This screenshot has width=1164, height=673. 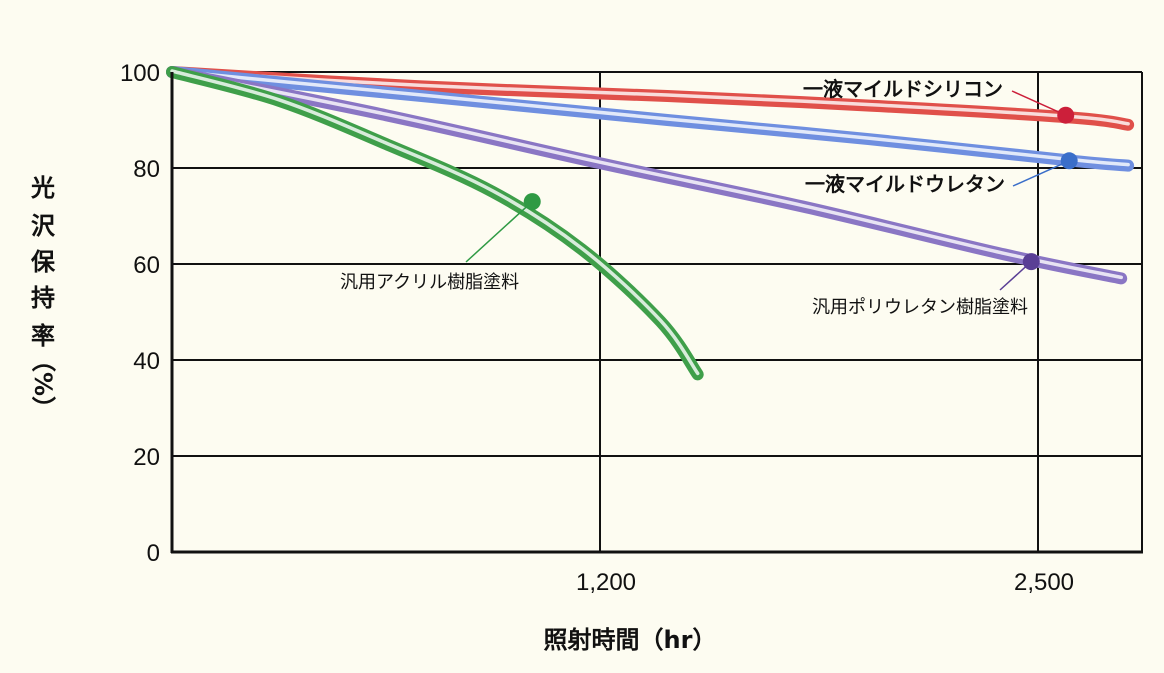 I want to click on x-axis-title: 照射時間（hr）, so click(x=630, y=640).